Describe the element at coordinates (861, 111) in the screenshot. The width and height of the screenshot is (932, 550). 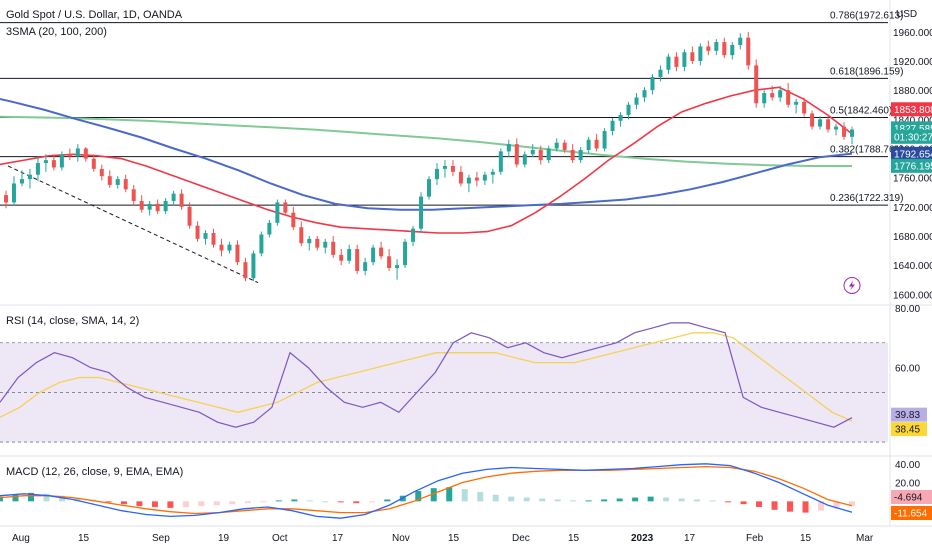
I see `fib-level-label: 0.5(1842.460)` at that location.